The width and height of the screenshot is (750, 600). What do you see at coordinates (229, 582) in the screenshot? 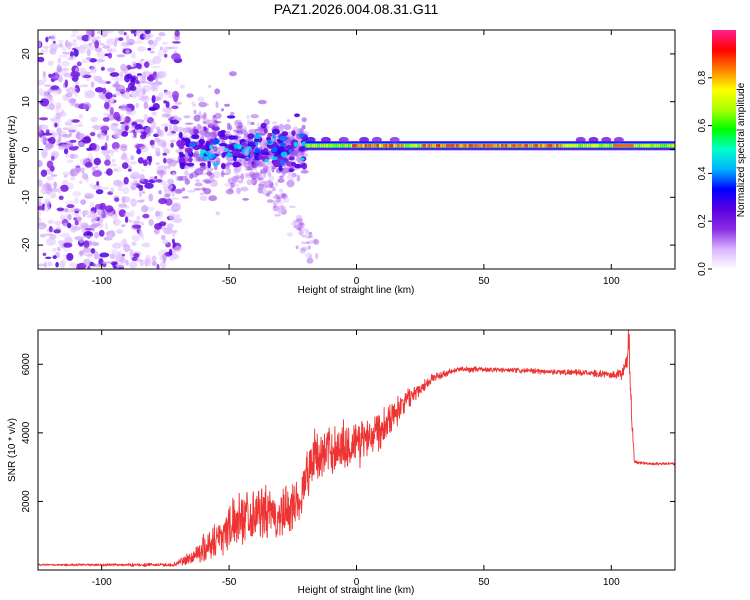
I see `snr-x-tick-label: -50` at bounding box center [229, 582].